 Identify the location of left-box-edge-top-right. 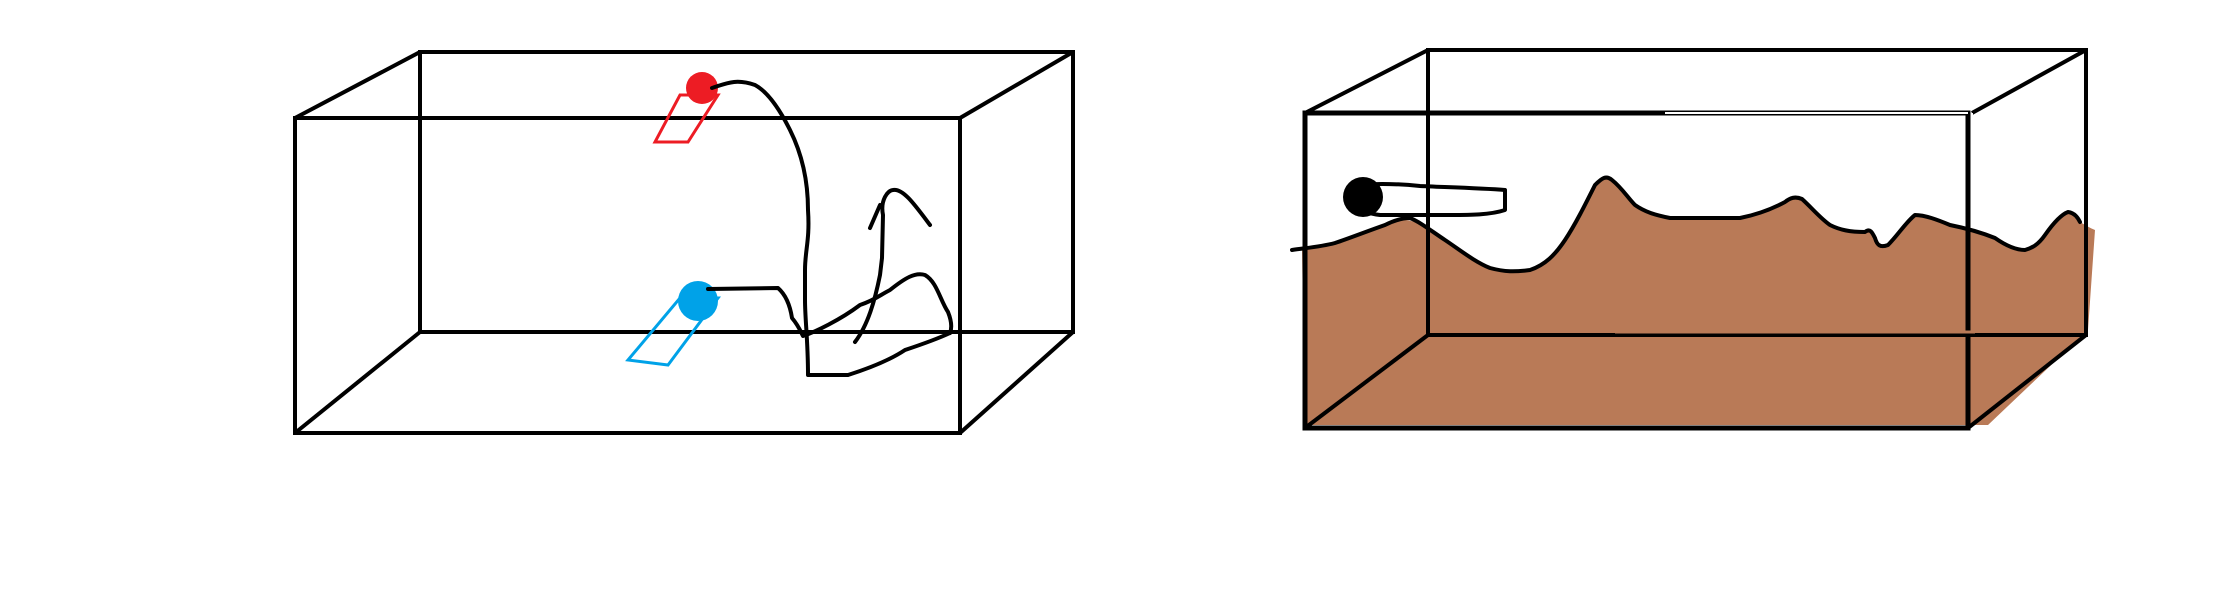
(1016, 85).